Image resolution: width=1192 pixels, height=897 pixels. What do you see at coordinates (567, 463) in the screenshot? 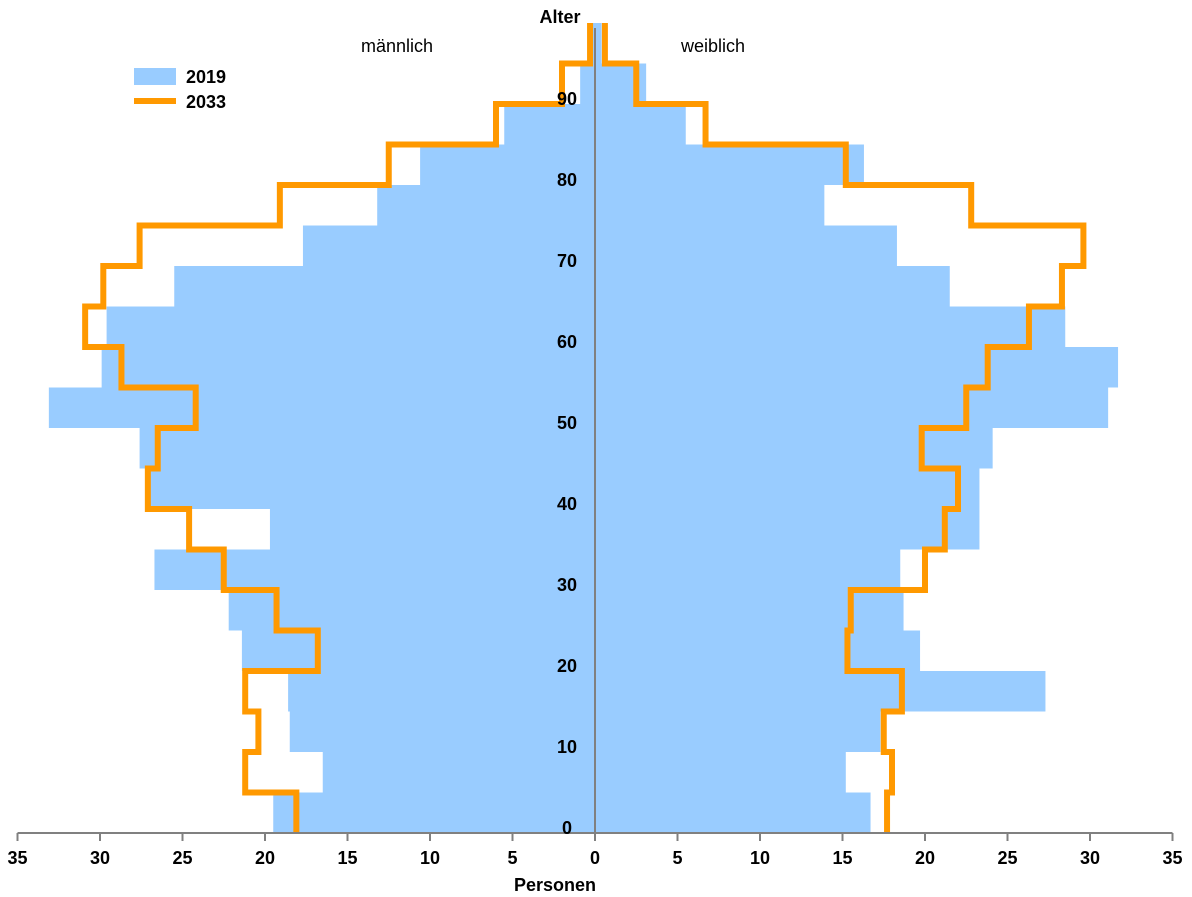
I see `y-axis-tick-labels: 0 10 20 30 40 50 60 70 80 90` at bounding box center [567, 463].